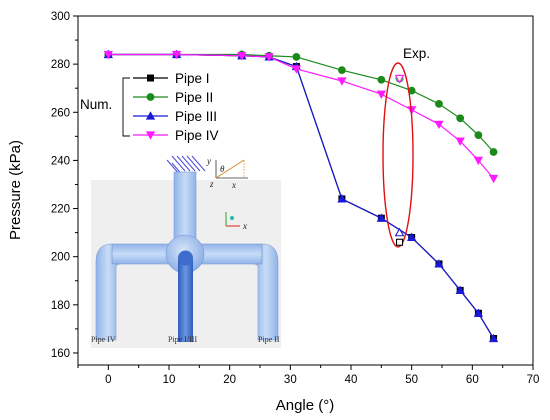 This screenshot has height=420, width=550. Describe the element at coordinates (60, 161) in the screenshot. I see `y-tick-label: 240` at that location.